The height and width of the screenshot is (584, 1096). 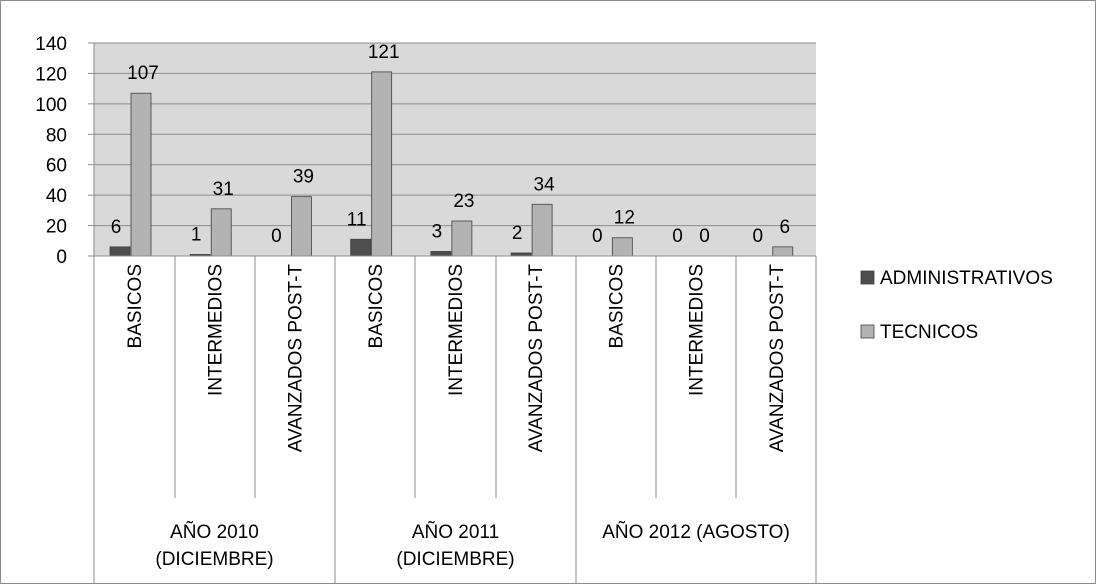 What do you see at coordinates (51, 105) in the screenshot?
I see `y-tick-label: 100` at bounding box center [51, 105].